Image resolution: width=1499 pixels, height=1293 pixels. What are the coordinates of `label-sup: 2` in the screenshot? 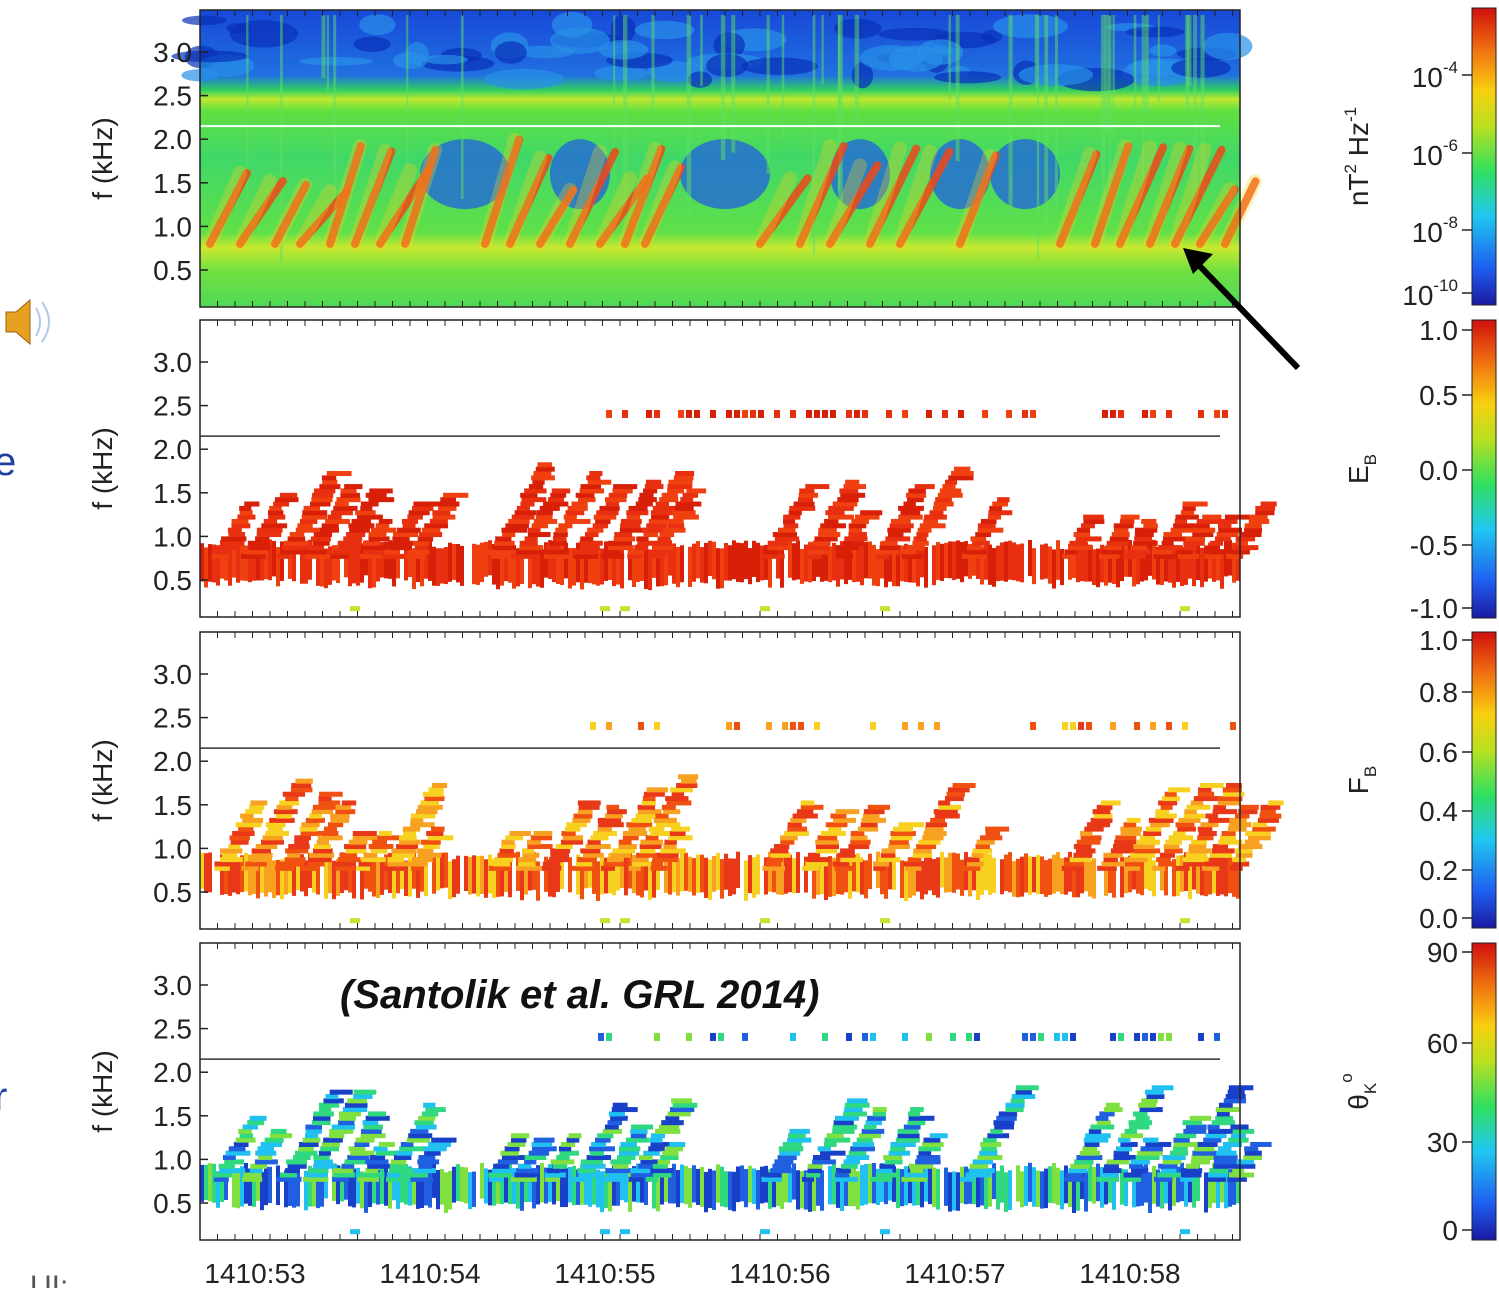 It's located at (1350, 168).